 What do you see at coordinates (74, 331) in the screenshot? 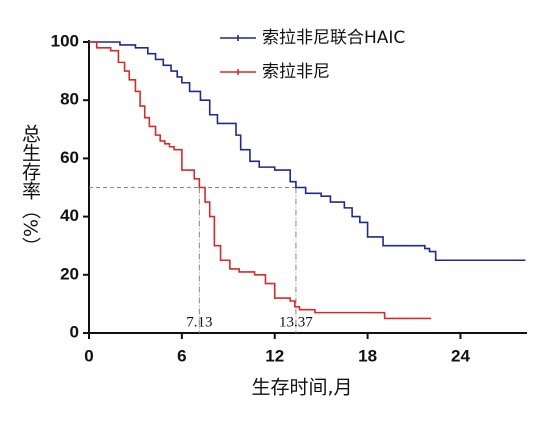
I see `y-tick-label: 0` at bounding box center [74, 331].